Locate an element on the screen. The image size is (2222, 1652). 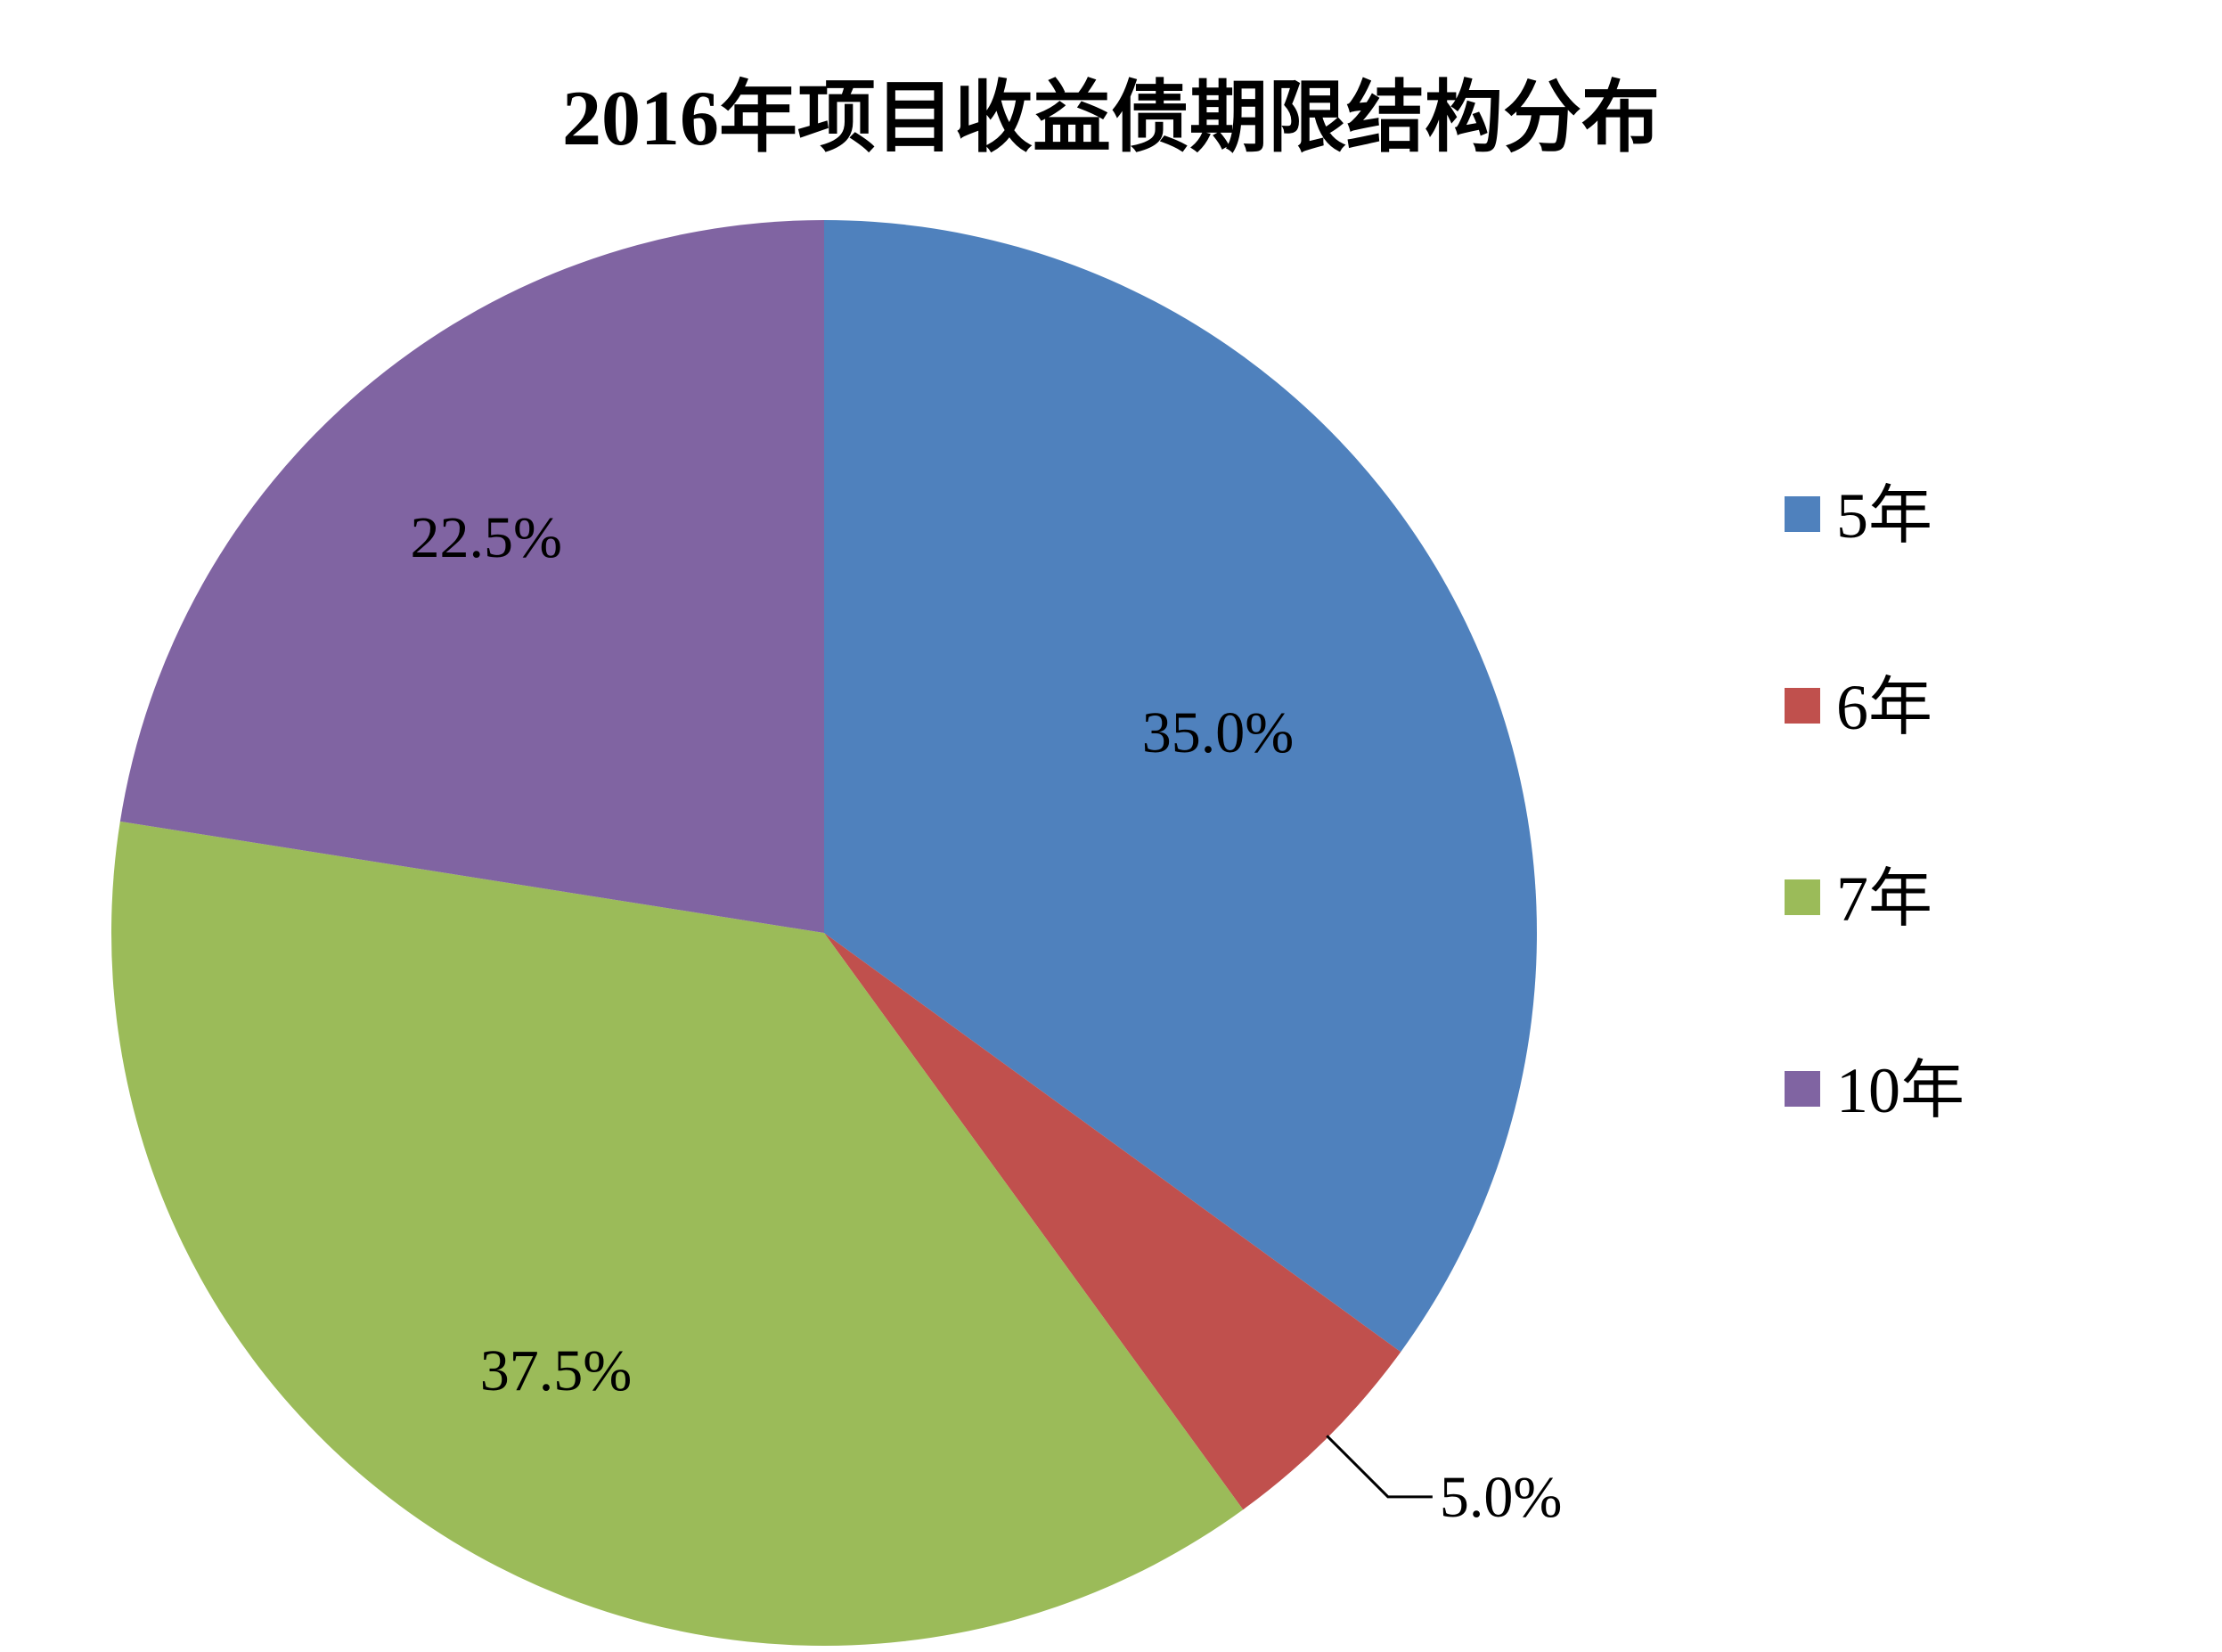
slice-label-10: 22.5% is located at coordinates (485, 537).